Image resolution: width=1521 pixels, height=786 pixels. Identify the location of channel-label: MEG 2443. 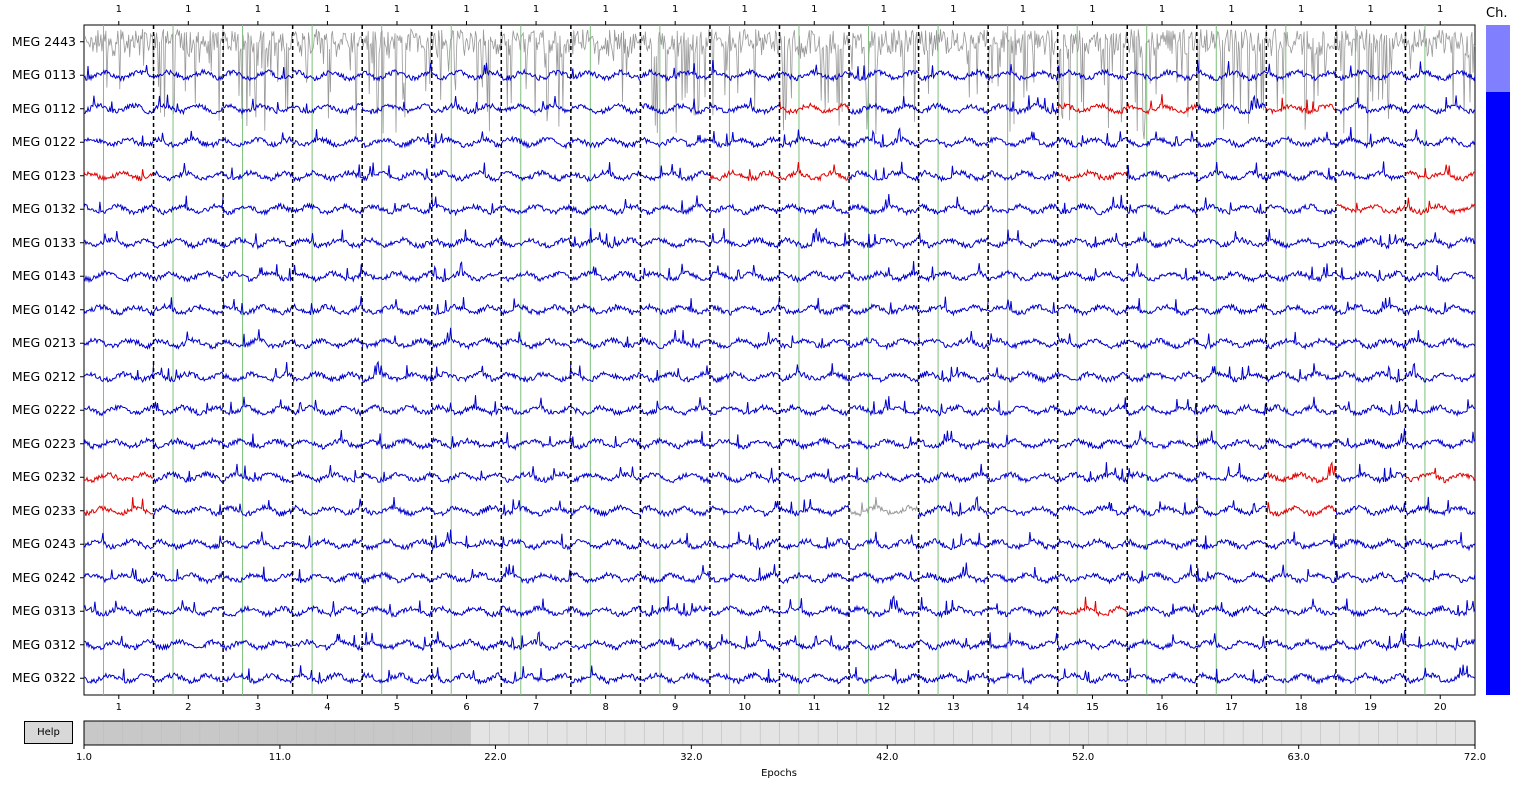
(43, 41).